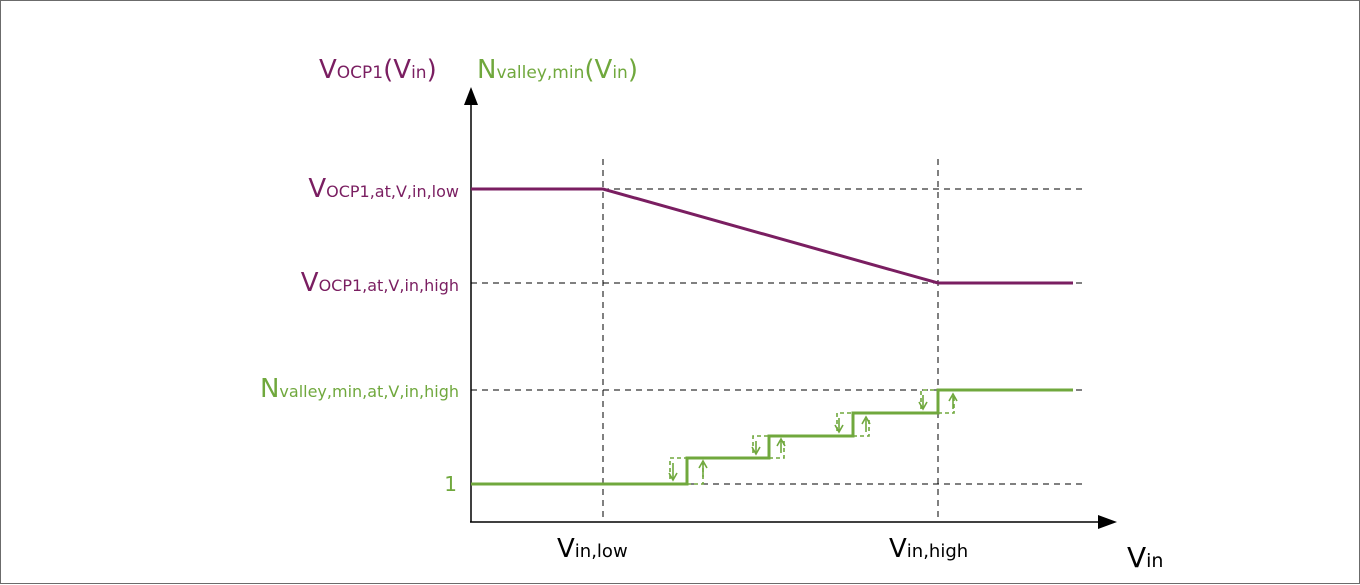 Image resolution: width=1360 pixels, height=585 pixels. What do you see at coordinates (1145, 557) in the screenshot?
I see `label-x-axis: Vin` at bounding box center [1145, 557].